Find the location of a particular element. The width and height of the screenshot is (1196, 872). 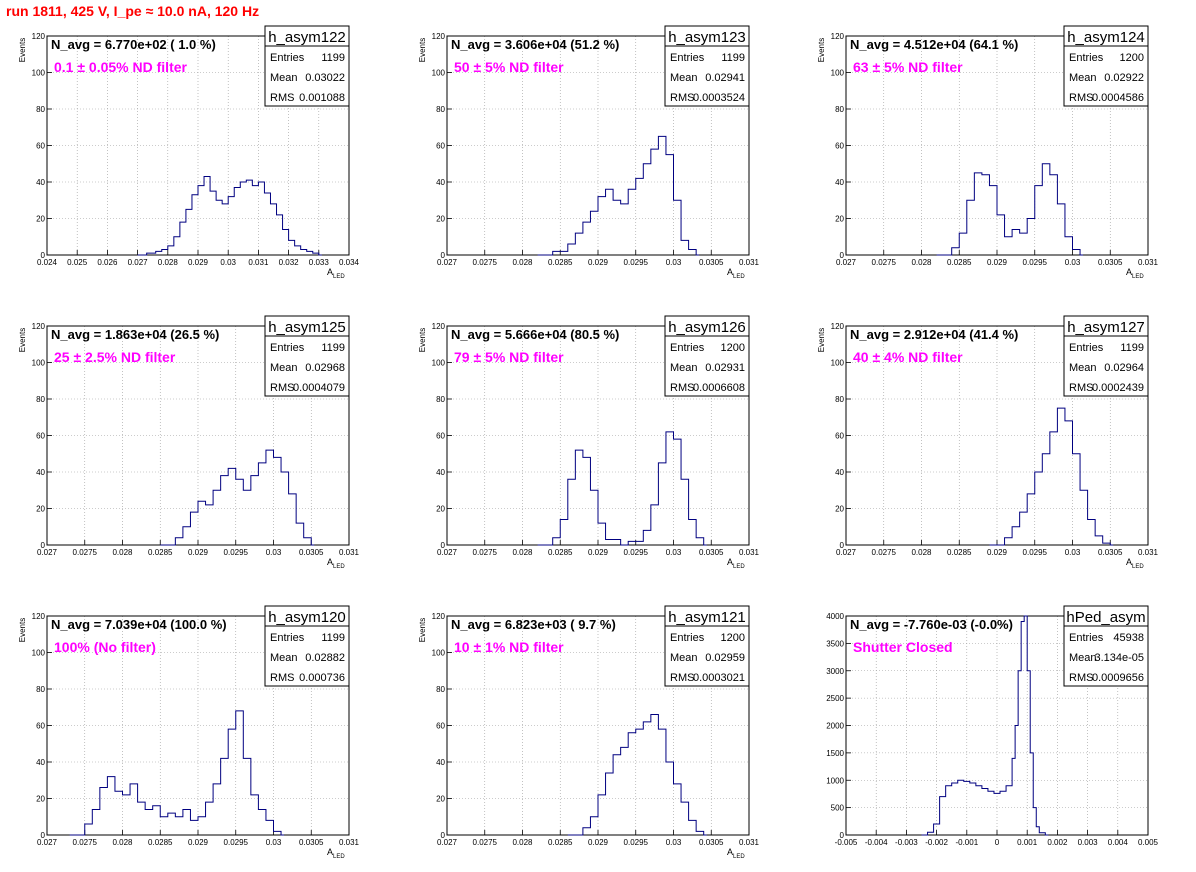

filter-label: 50 ± 5% ND filter is located at coordinates (509, 67).